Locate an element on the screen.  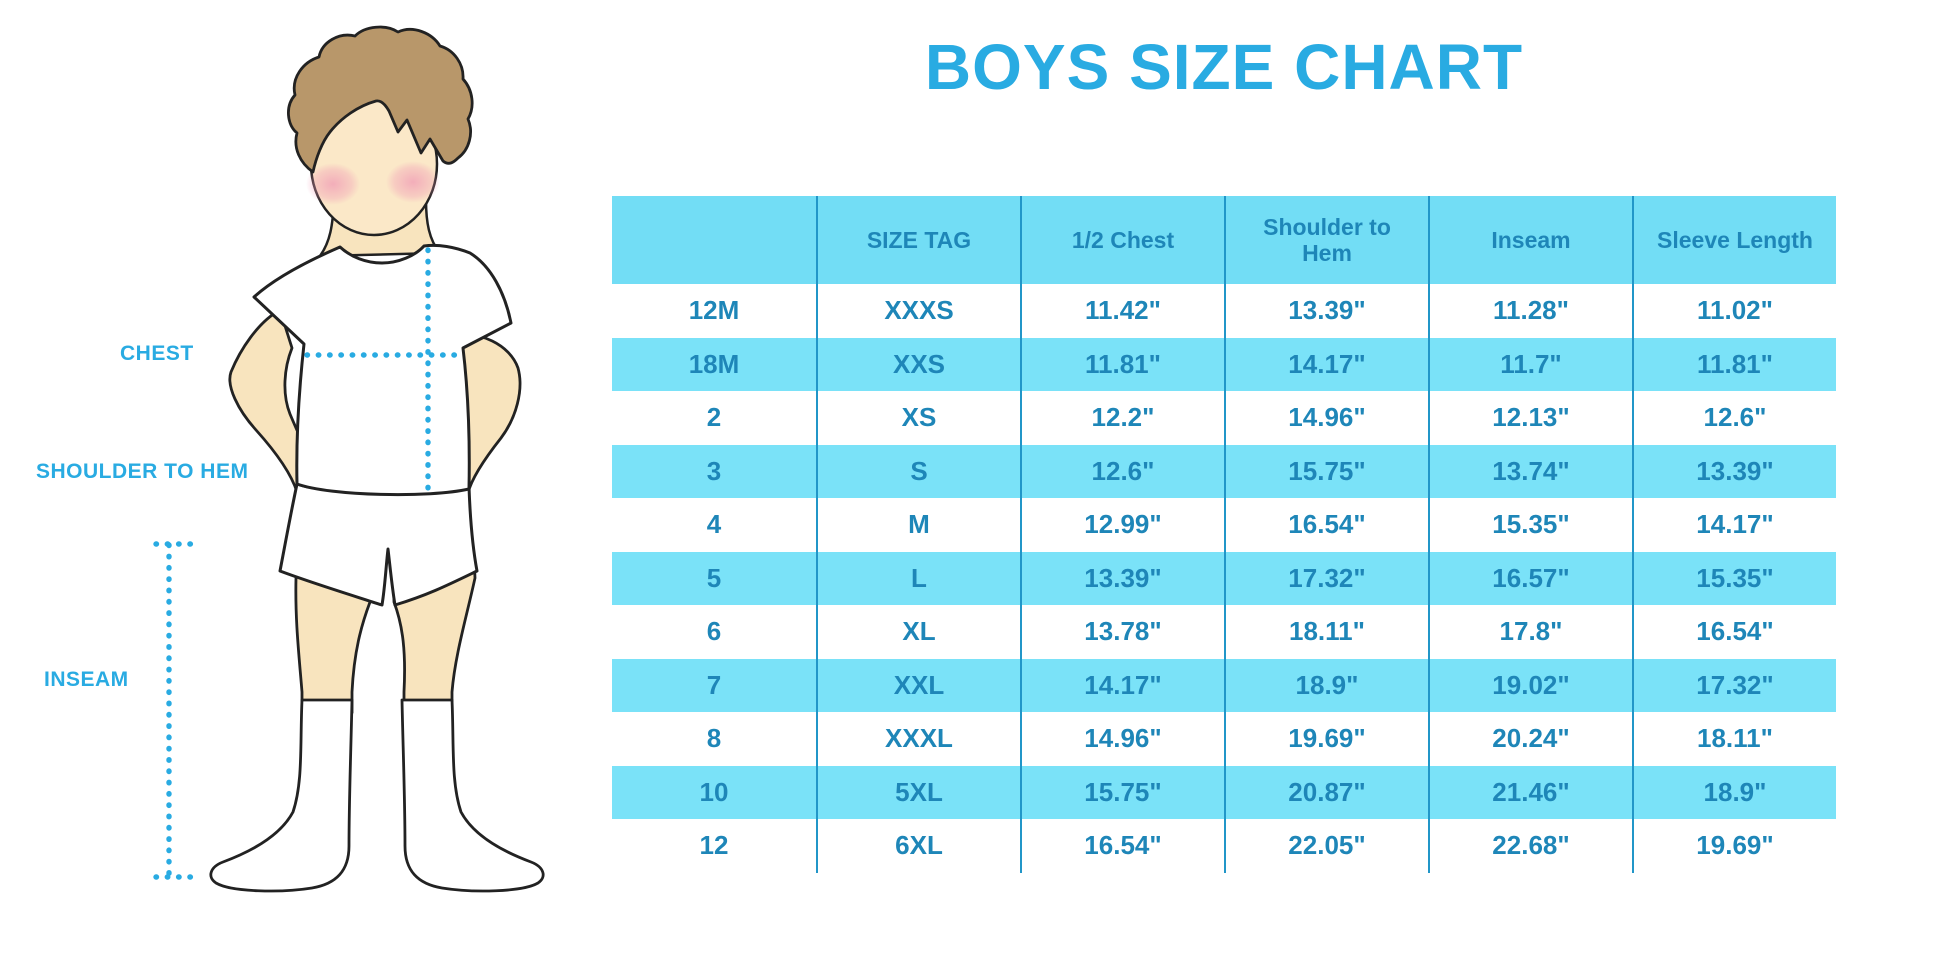
cell-r9-5: 18.9" is located at coordinates (1734, 792).